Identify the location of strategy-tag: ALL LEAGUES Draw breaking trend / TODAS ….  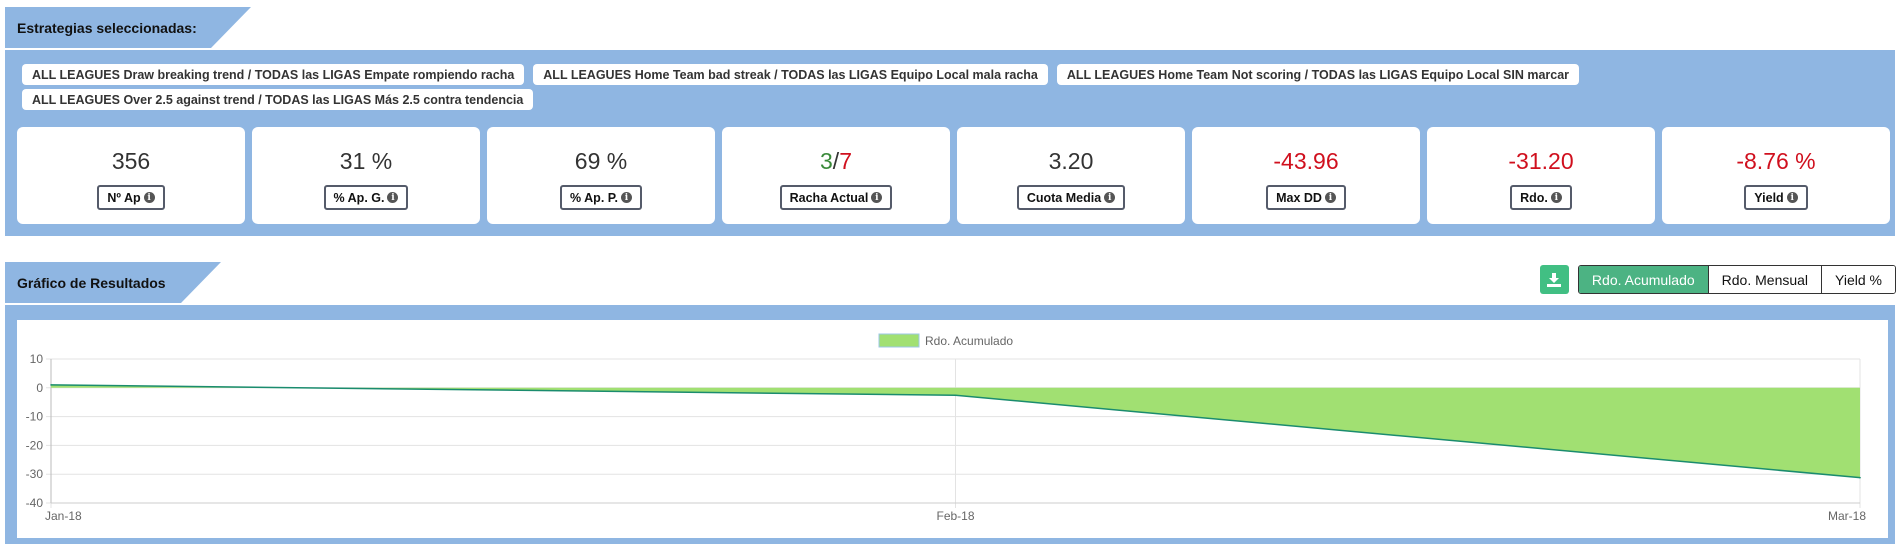
(273, 74).